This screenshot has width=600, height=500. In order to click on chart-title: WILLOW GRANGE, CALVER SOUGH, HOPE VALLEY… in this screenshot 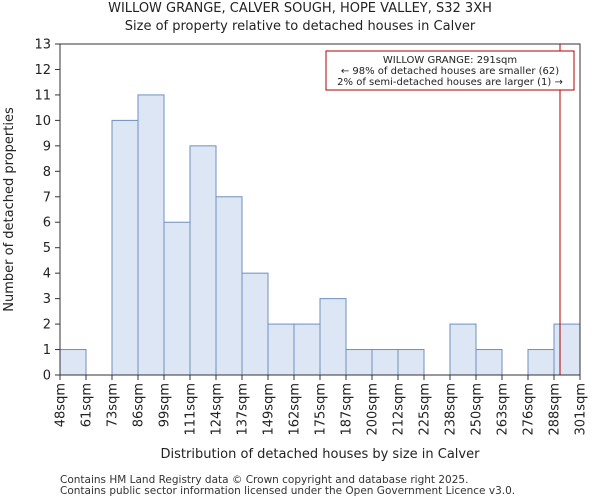, I will do `click(300, 8)`.